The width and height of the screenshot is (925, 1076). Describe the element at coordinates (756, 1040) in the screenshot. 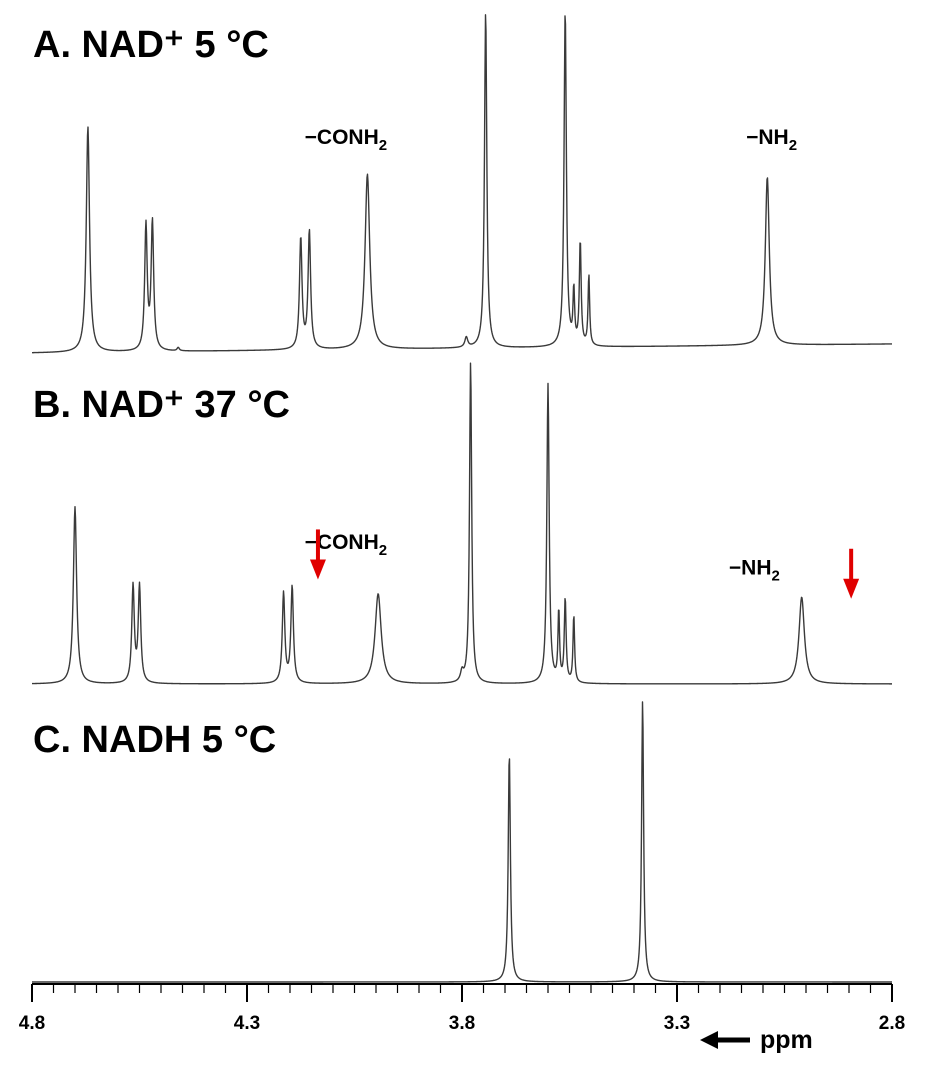

I see `x-axis-unit: ppm` at that location.